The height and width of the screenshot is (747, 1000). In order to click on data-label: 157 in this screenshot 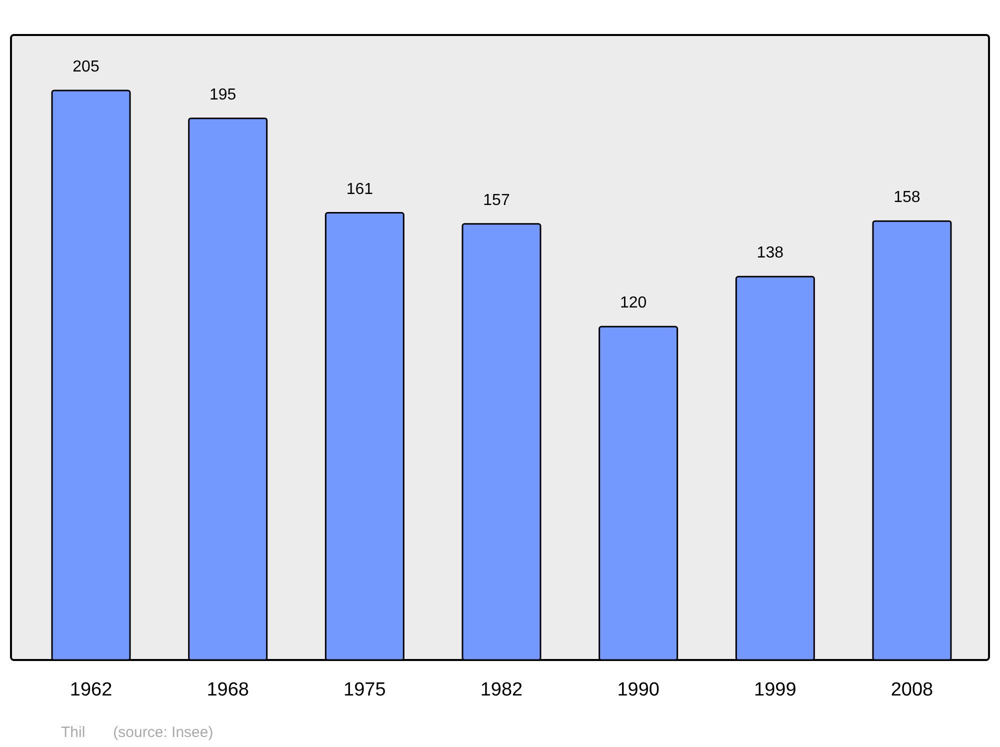, I will do `click(496, 200)`.